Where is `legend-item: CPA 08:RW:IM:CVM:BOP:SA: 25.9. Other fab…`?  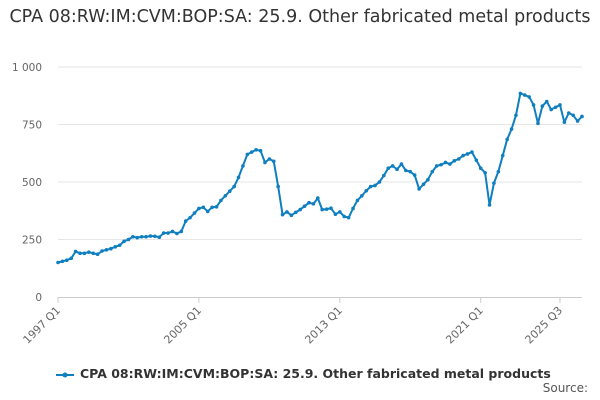
legend-item: CPA 08:RW:IM:CVM:BOP:SA: 25.9. Other fab… is located at coordinates (303, 373).